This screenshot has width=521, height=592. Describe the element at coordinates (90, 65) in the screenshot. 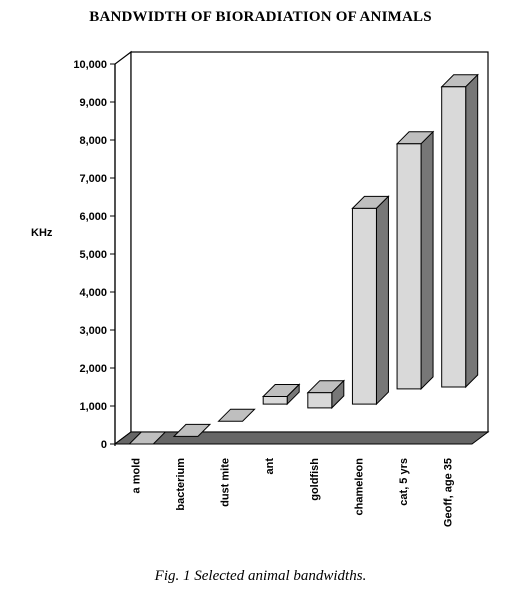

I see `y-tick-label: 10,000` at that location.